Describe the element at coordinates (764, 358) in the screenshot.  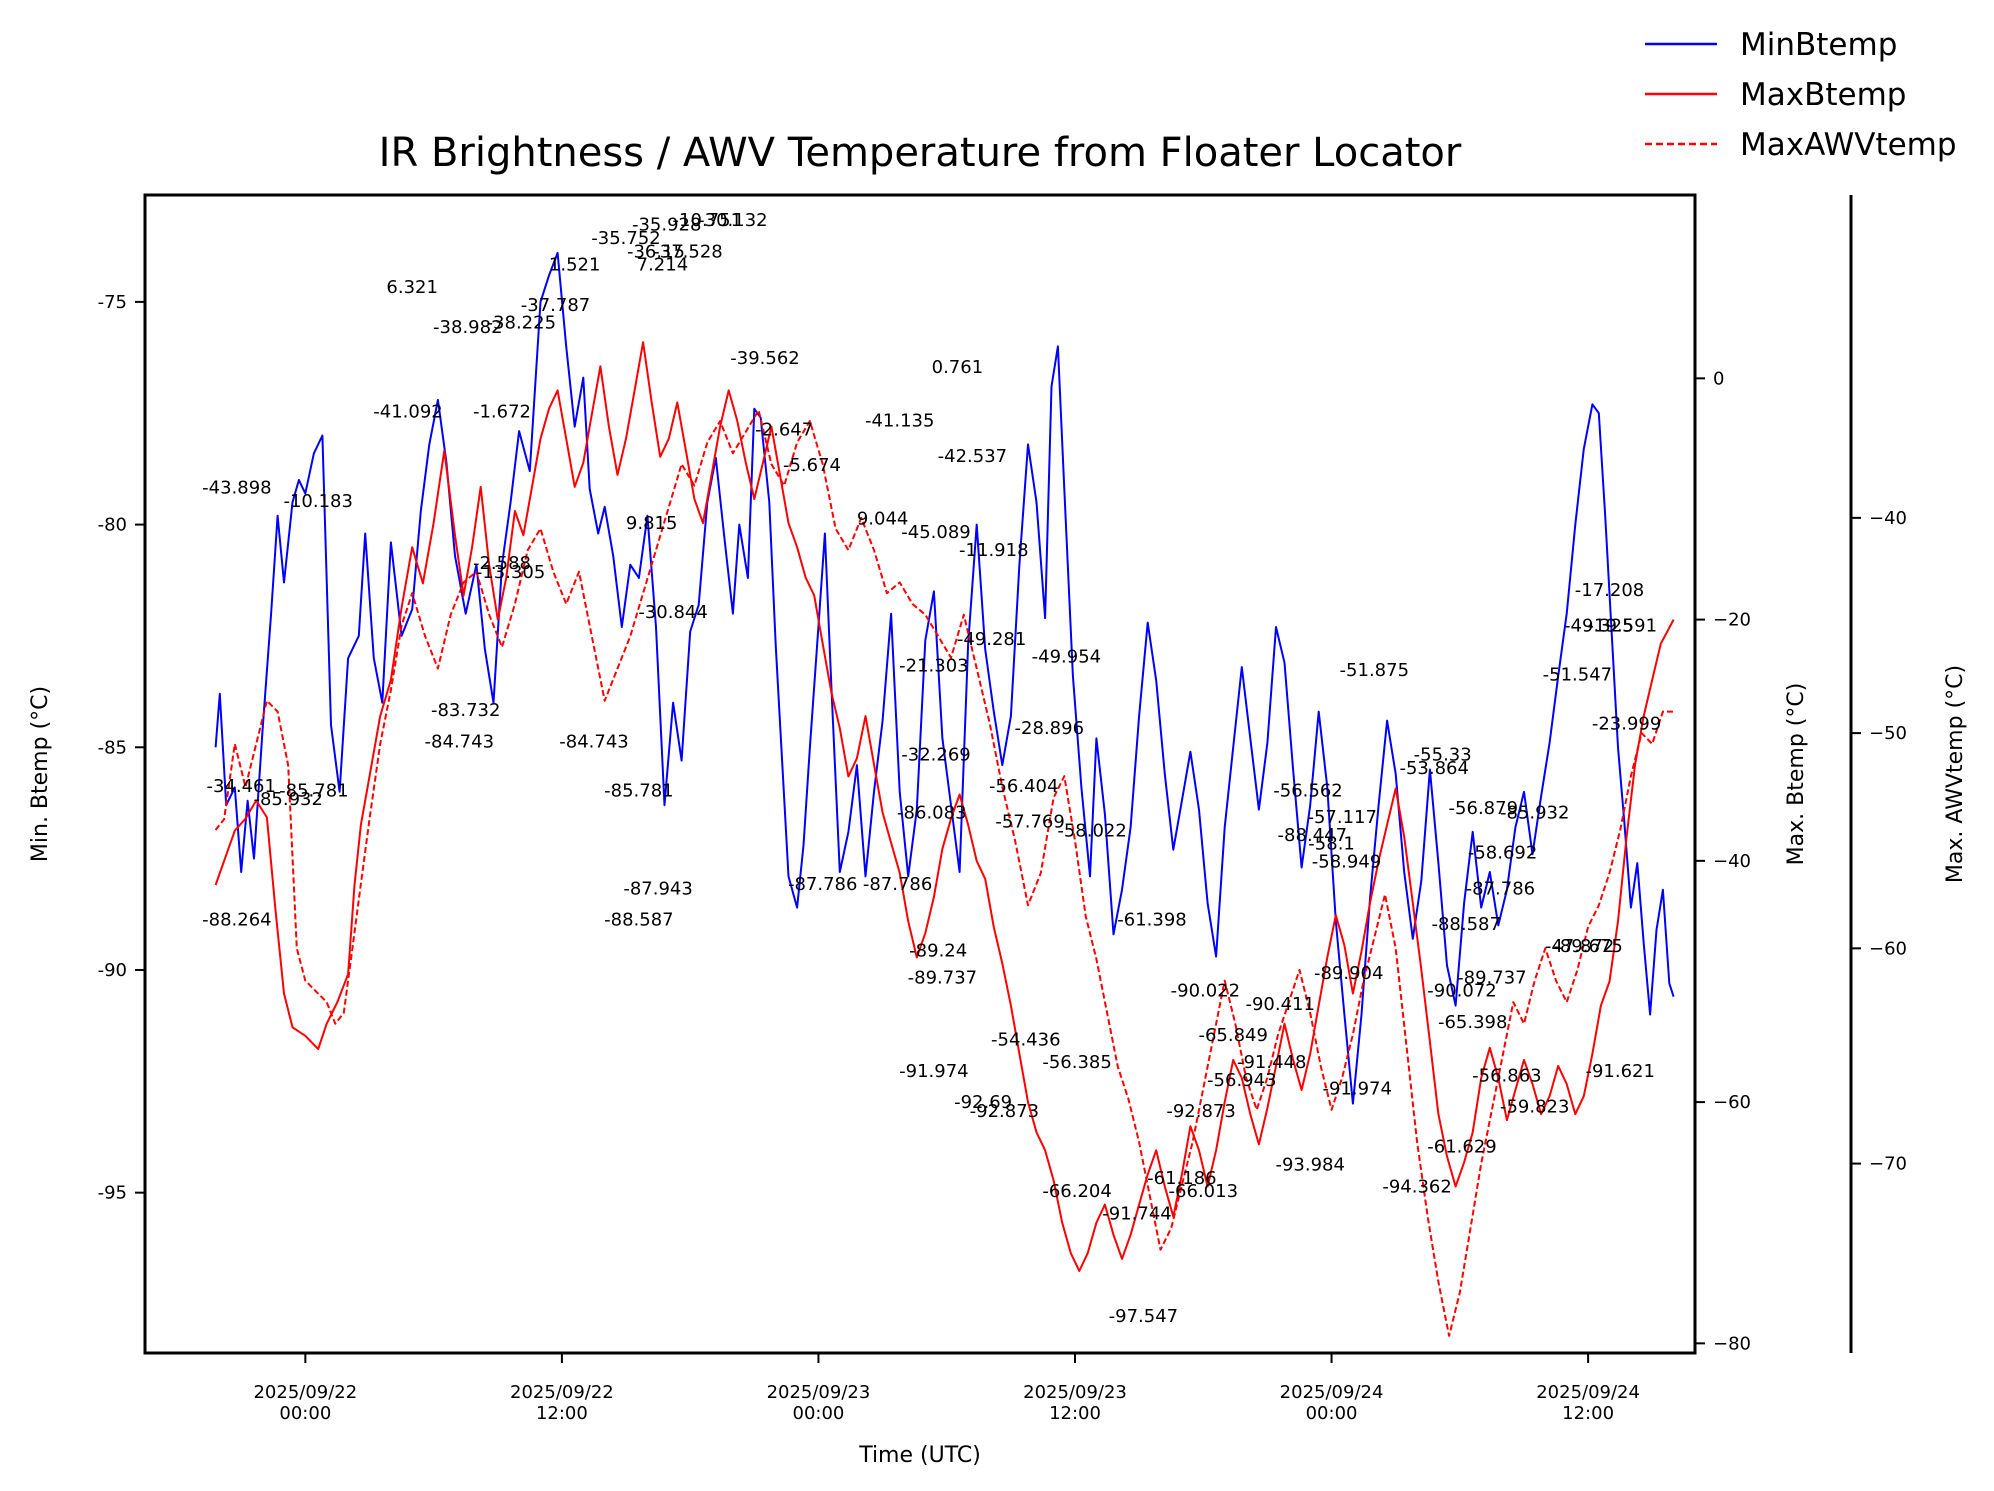
I see `data-label: -39.562` at that location.